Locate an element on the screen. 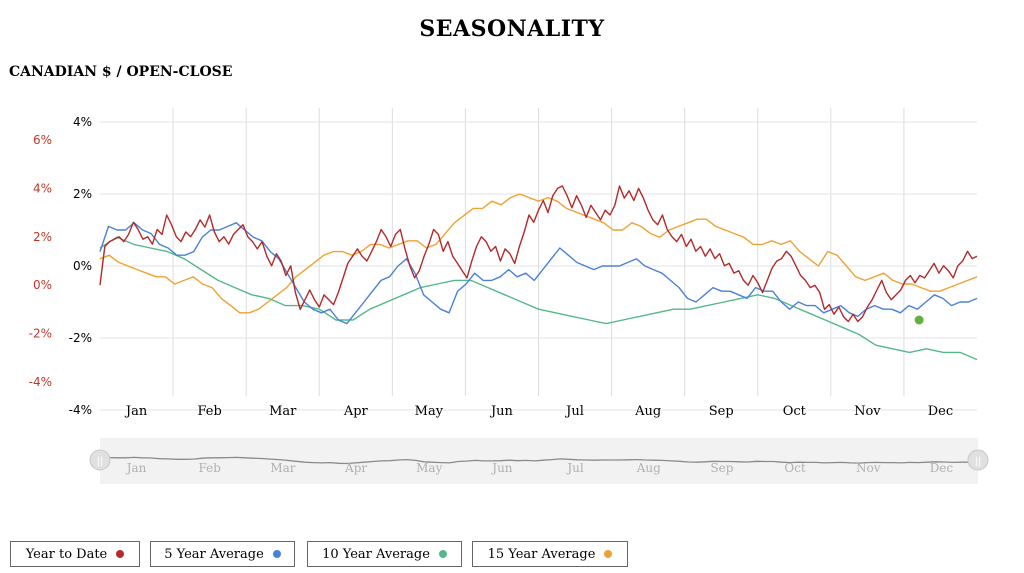  x-axis-label: Dec is located at coordinates (940, 411).